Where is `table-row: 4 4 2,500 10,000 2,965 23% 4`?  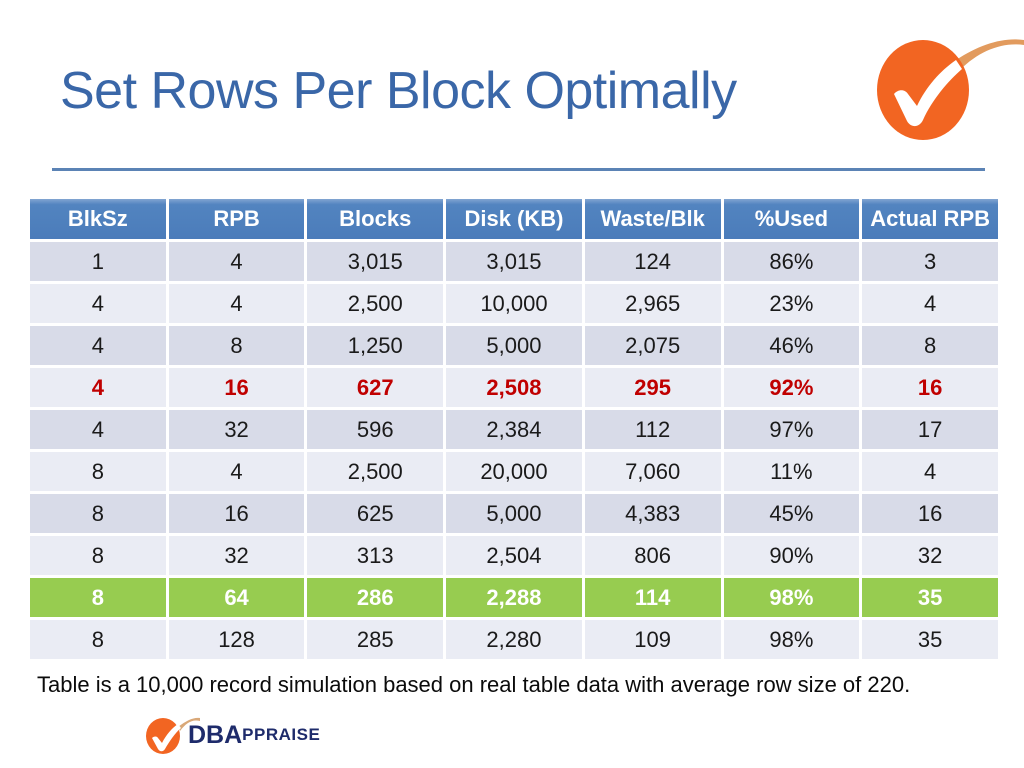 table-row: 4 4 2,500 10,000 2,965 23% 4 is located at coordinates (514, 303).